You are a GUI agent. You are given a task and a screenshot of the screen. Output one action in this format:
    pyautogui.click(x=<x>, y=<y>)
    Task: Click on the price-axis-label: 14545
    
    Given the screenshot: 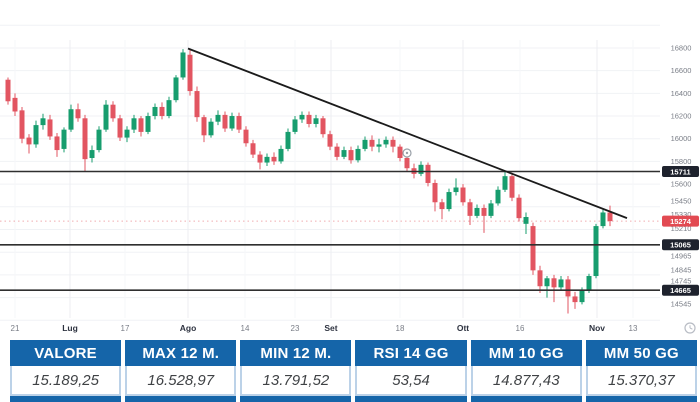 What is the action you would take?
    pyautogui.click(x=681, y=303)
    